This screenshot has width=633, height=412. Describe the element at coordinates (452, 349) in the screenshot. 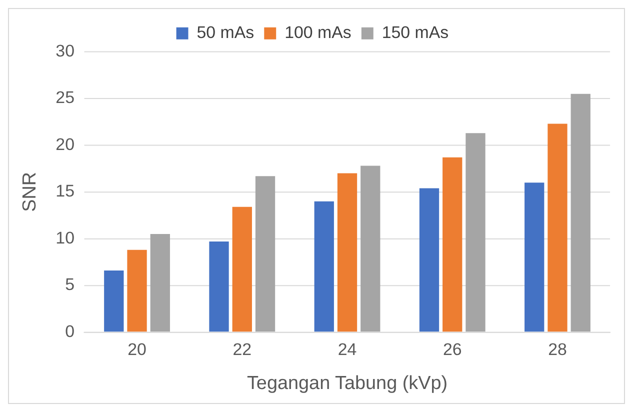

I see `x-tick-label: 26` at that location.